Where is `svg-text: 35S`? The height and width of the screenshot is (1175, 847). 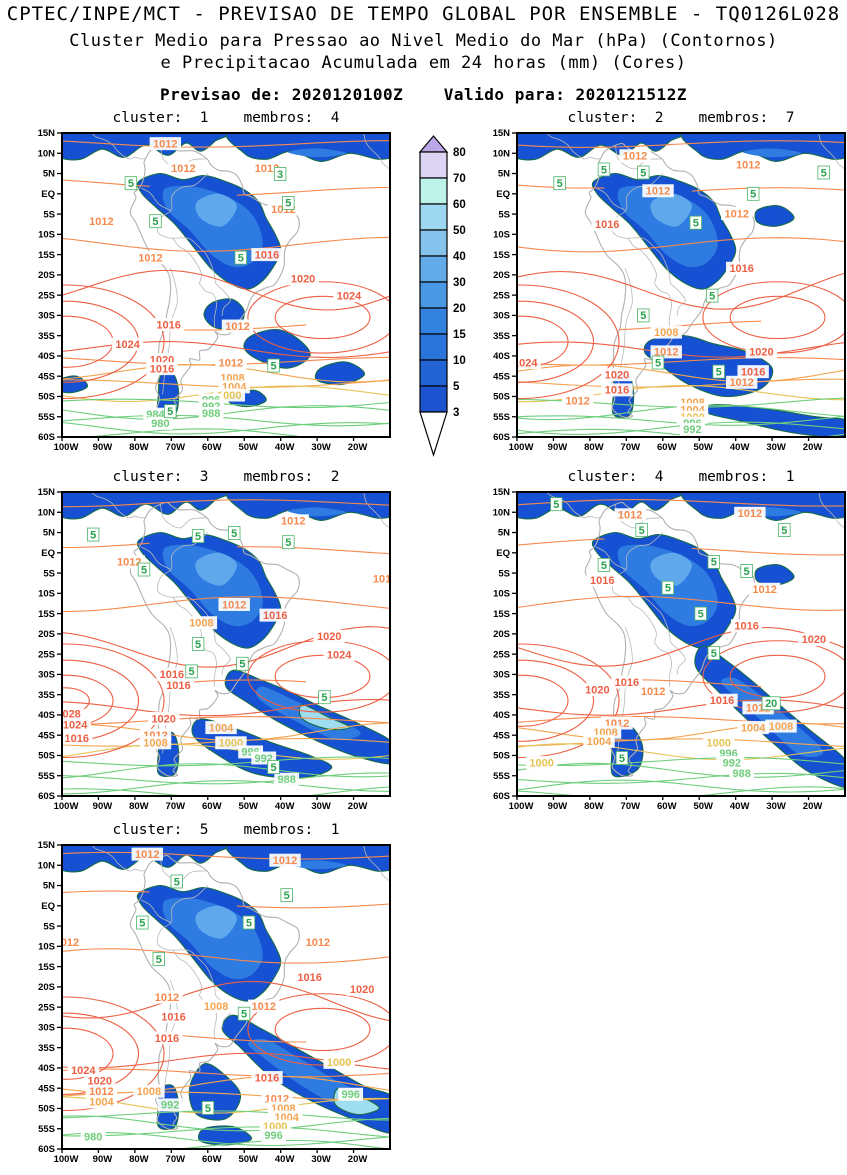
svg-text: 35S is located at coordinates (46, 695).